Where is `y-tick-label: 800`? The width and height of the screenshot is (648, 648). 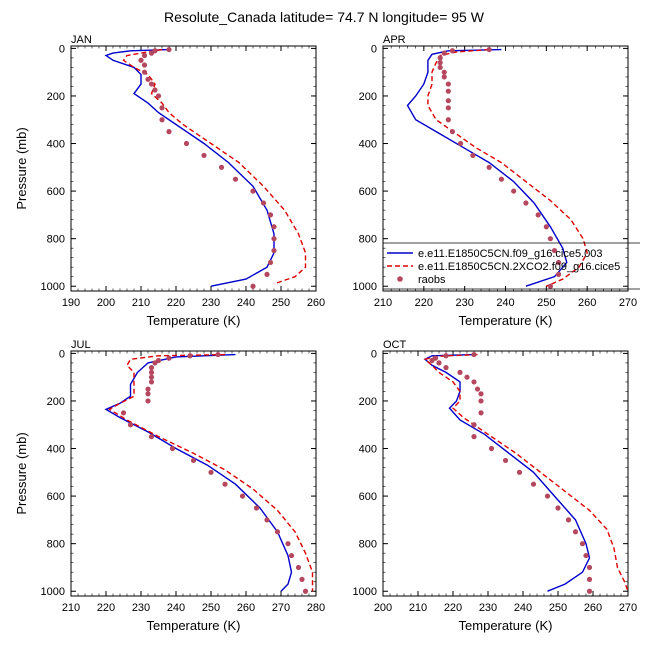 y-tick-label: 800 is located at coordinates (56, 240).